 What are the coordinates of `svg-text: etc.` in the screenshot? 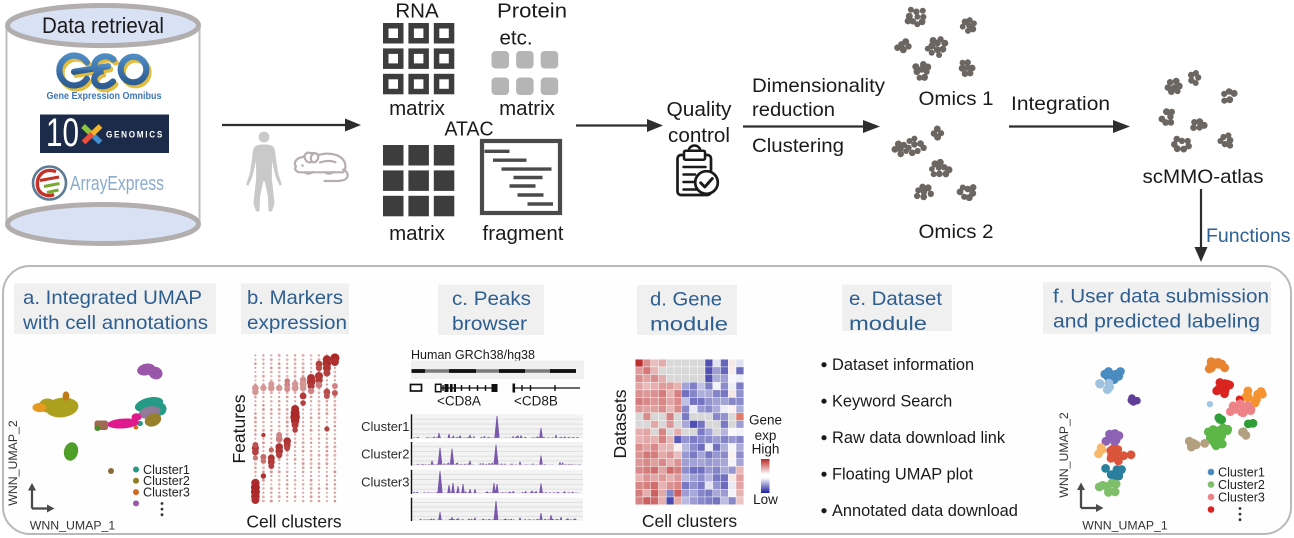 It's located at (515, 38).